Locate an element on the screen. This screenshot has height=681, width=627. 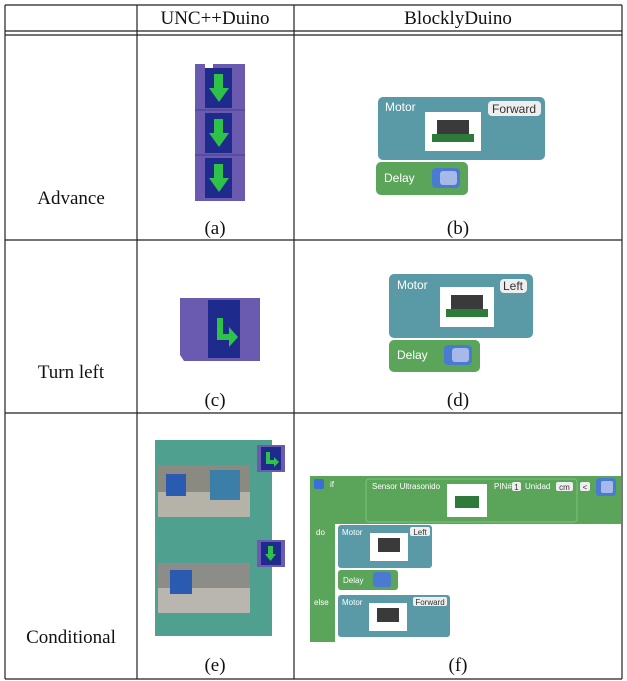
row-label: Advance is located at coordinates (71, 198).